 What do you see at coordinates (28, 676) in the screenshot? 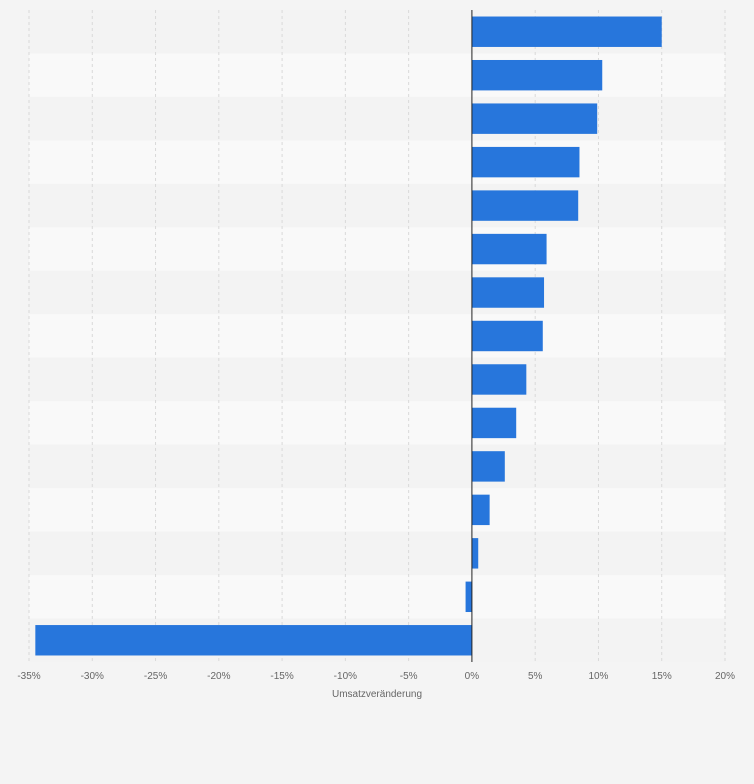
I see `x-tick-label: -35%` at bounding box center [28, 676].